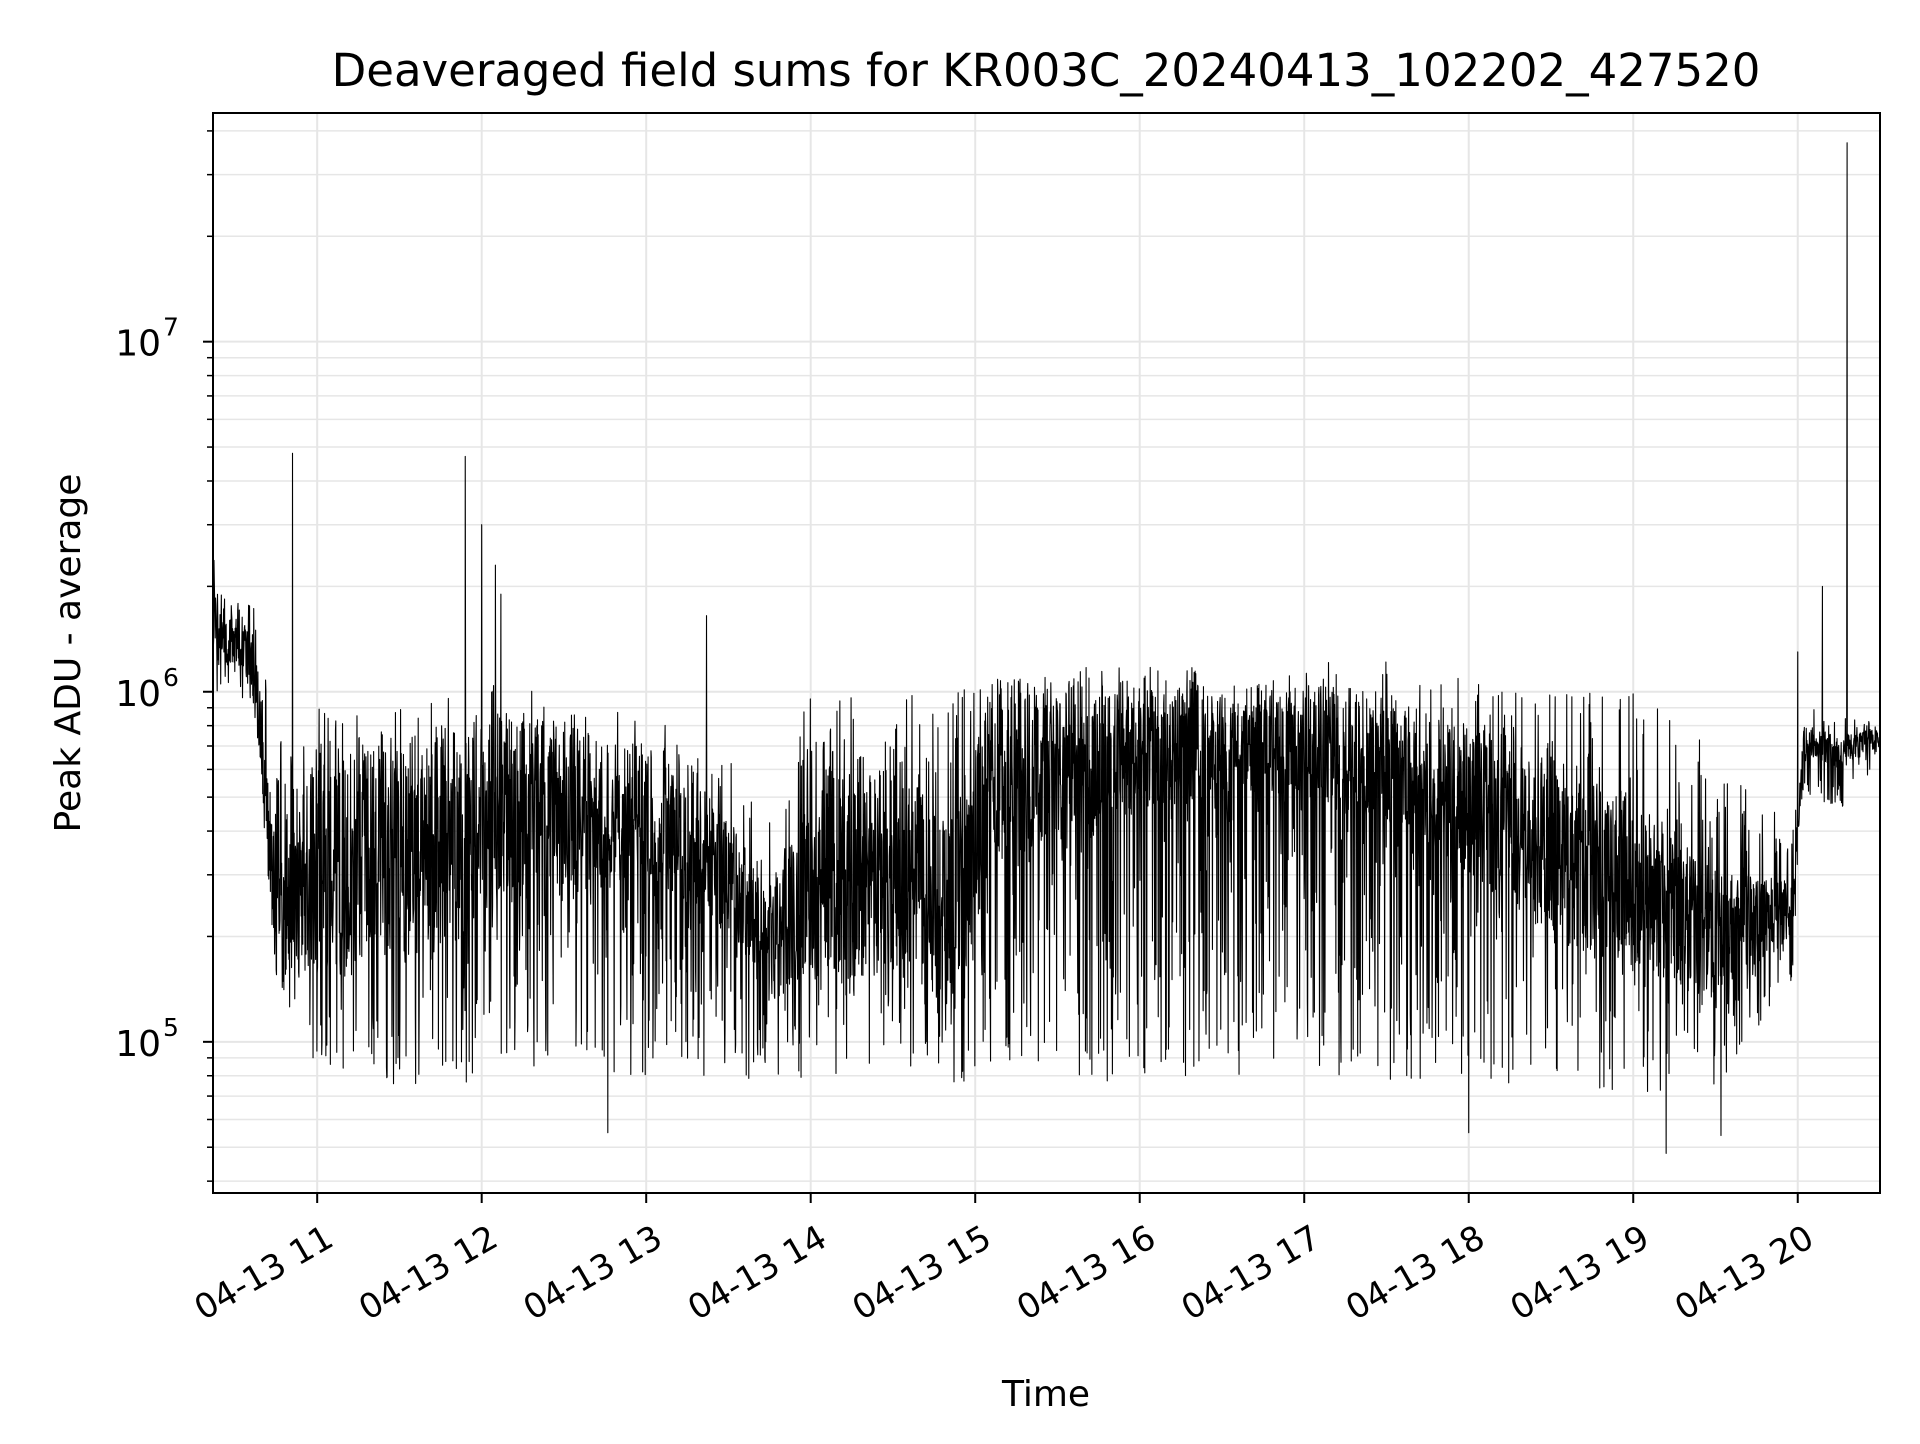  Describe the element at coordinates (68, 653) in the screenshot. I see `y-axis-label: Peak ADU - average` at that location.